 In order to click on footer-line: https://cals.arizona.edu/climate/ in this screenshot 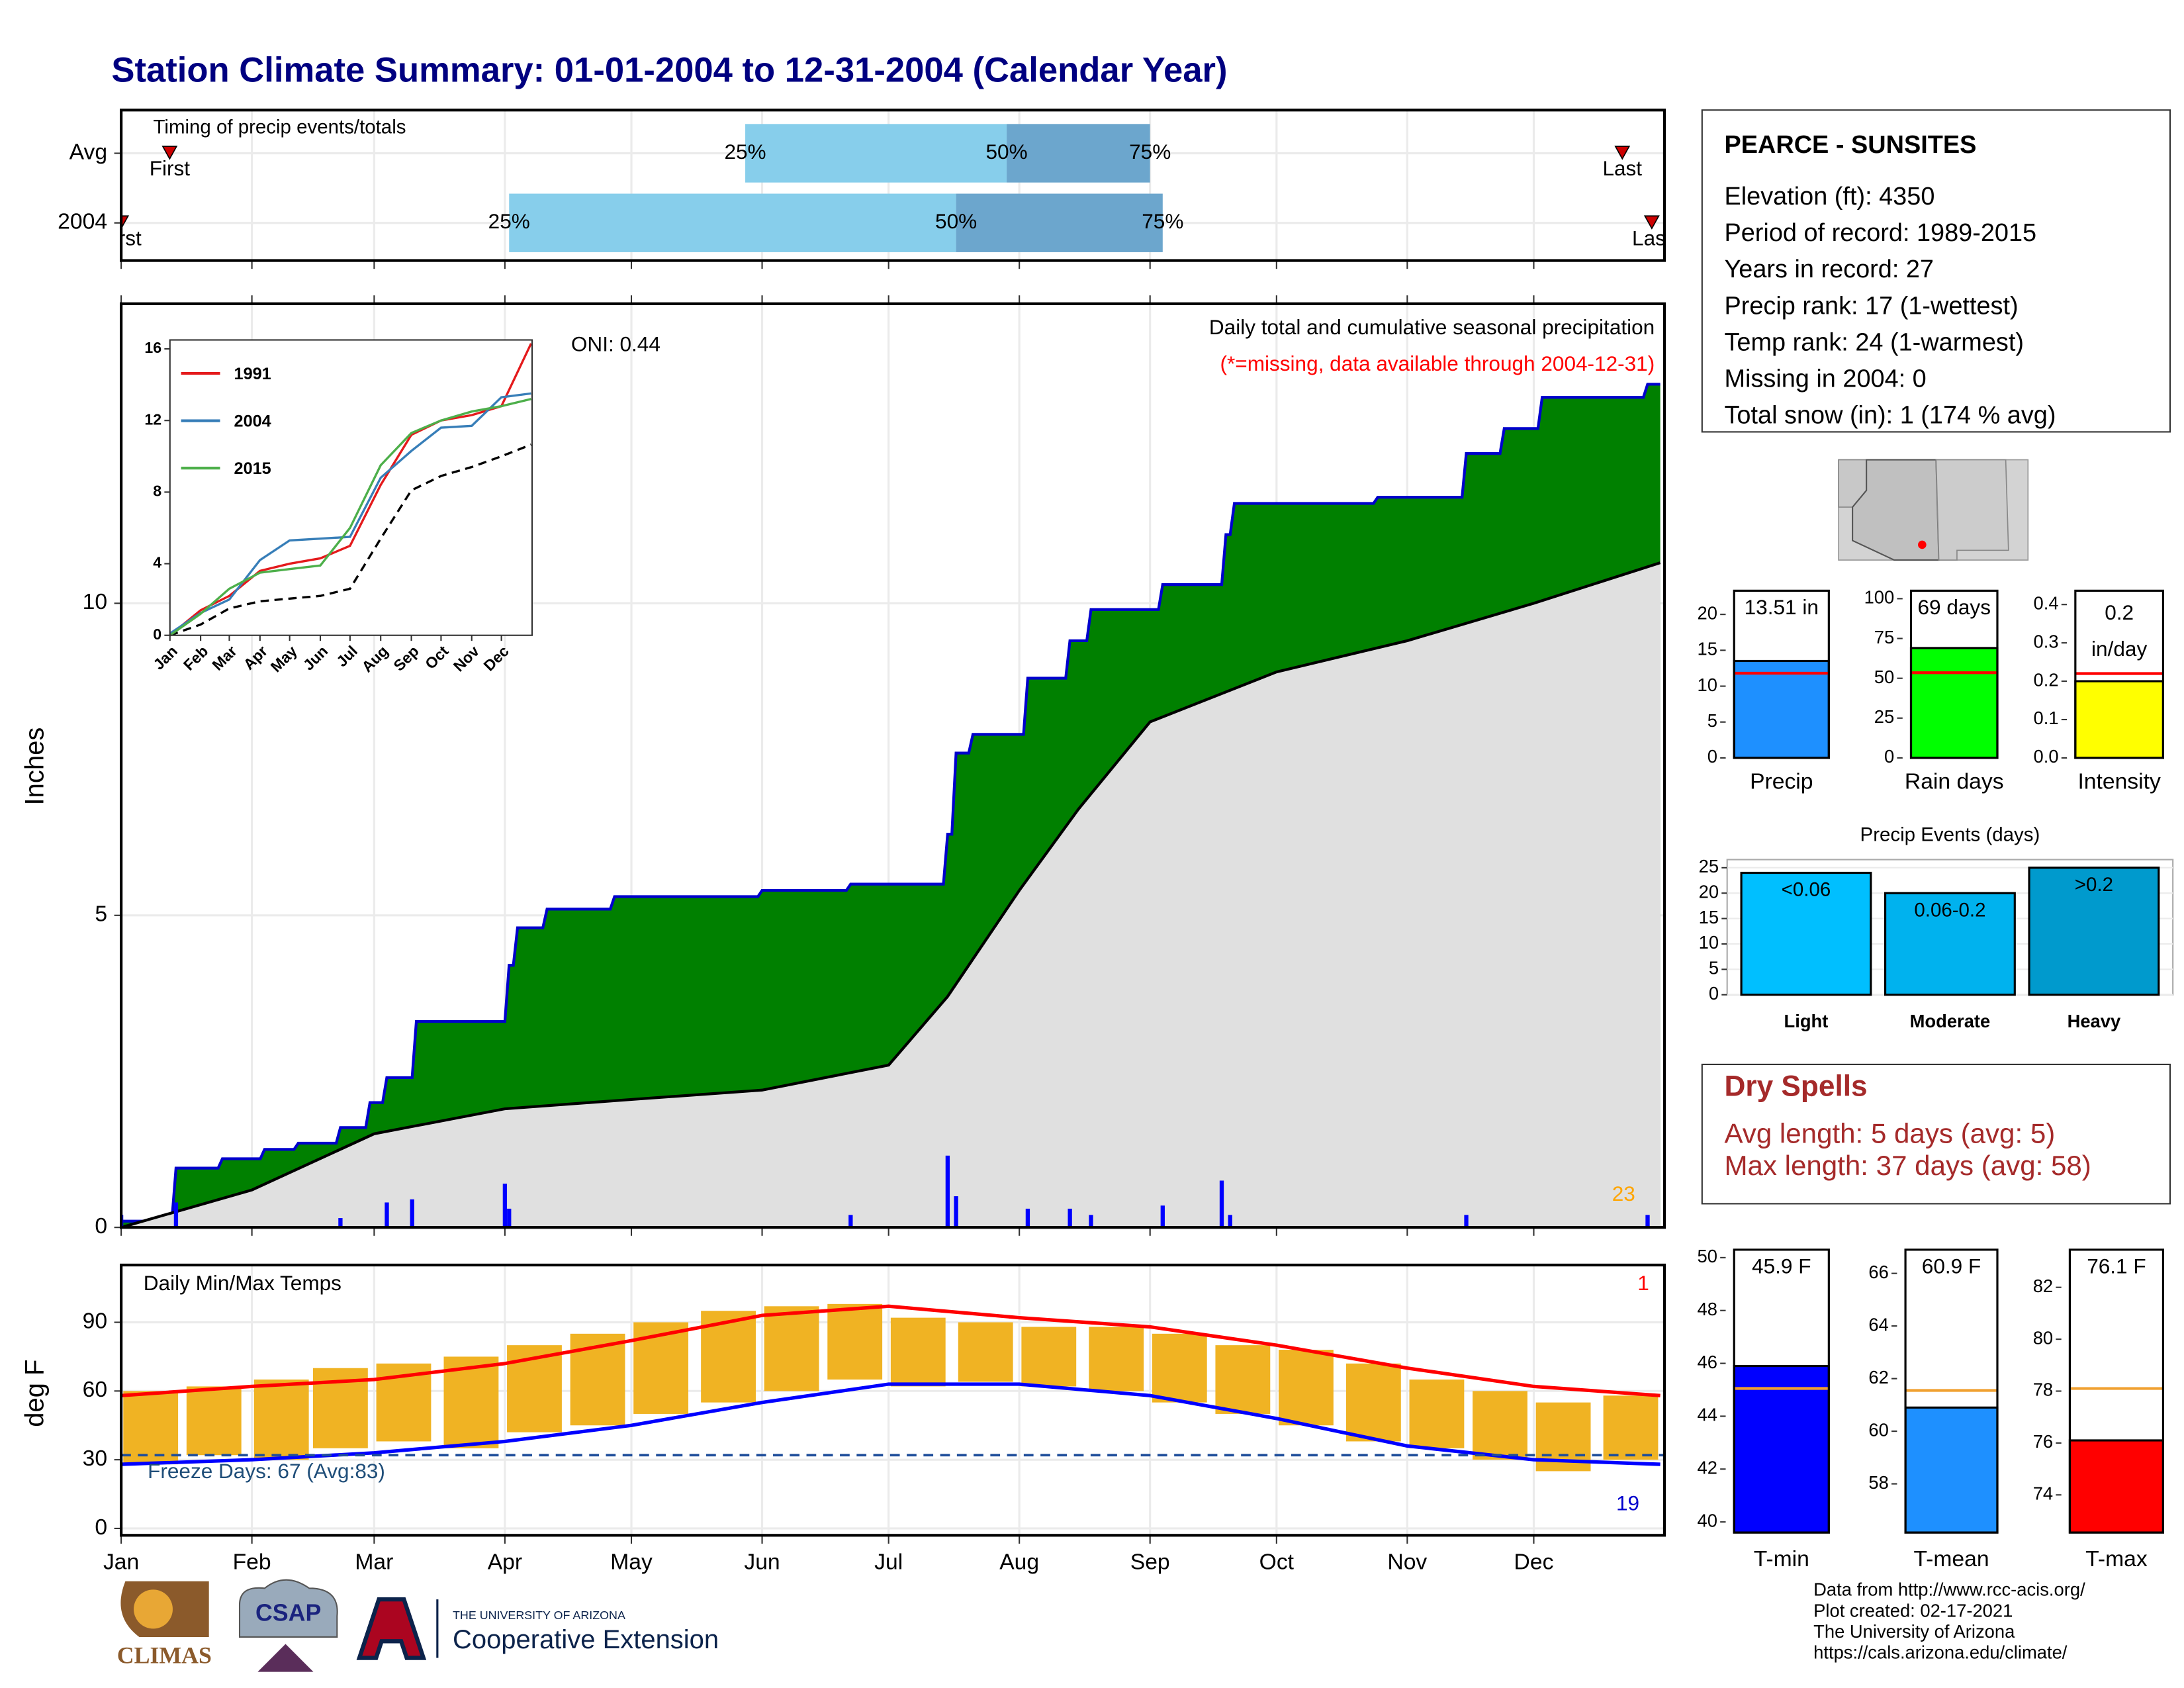, I will do `click(1940, 1652)`.